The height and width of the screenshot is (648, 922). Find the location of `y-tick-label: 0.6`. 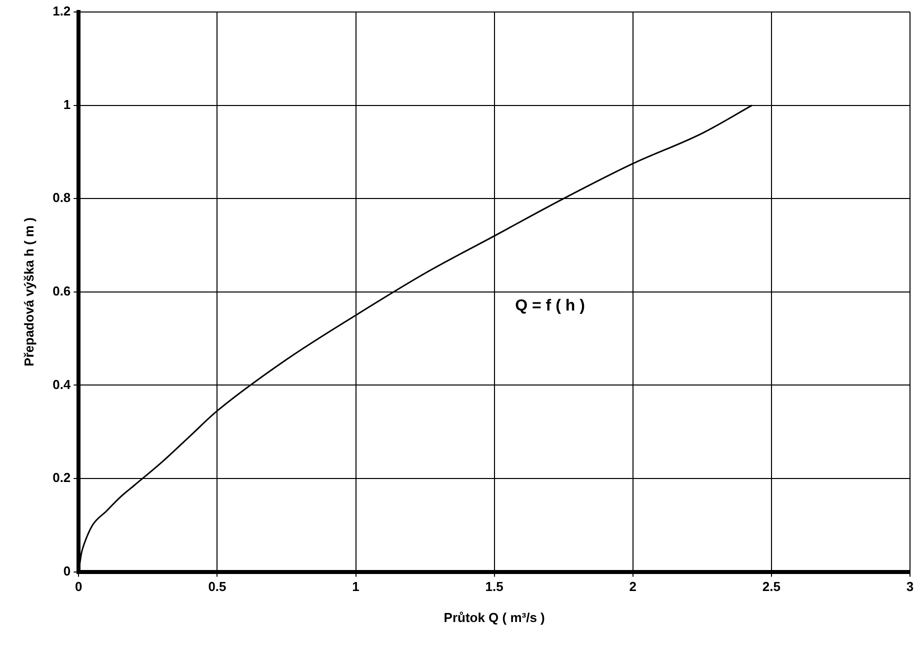

y-tick-label: 0.6 is located at coordinates (61, 290).